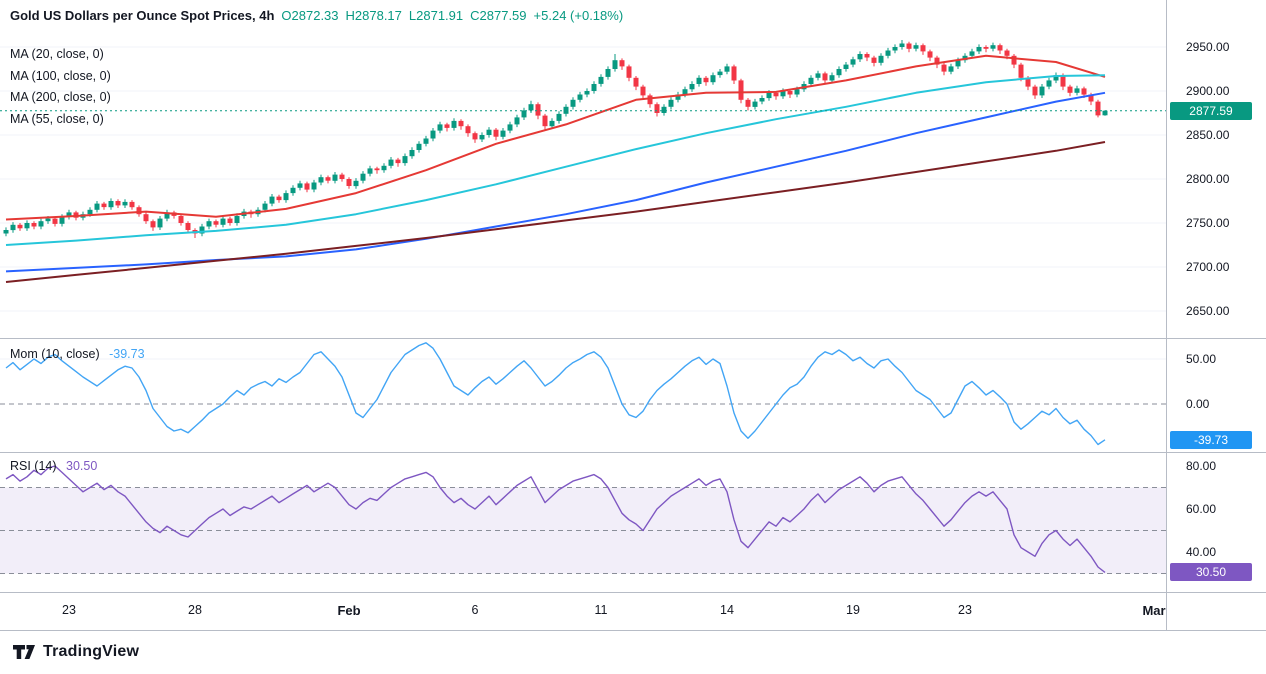  What do you see at coordinates (1201, 552) in the screenshot?
I see `rsi-tick-label: 40.00` at bounding box center [1201, 552].